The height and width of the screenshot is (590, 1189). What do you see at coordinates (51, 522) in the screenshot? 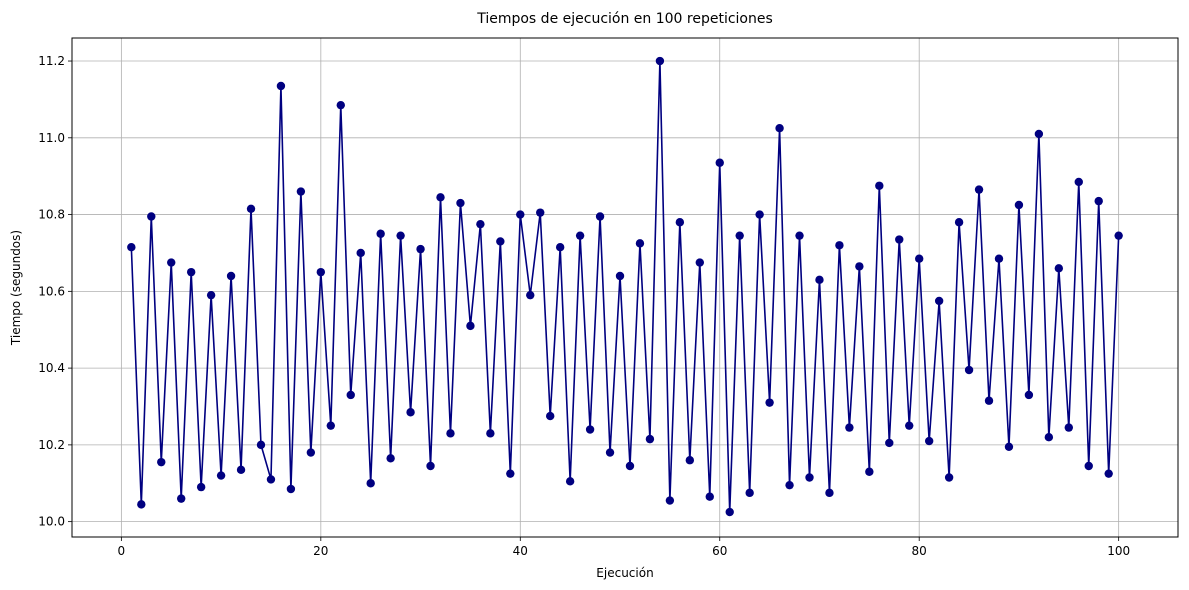
I see `y-tick-label: 10.0` at bounding box center [51, 522].